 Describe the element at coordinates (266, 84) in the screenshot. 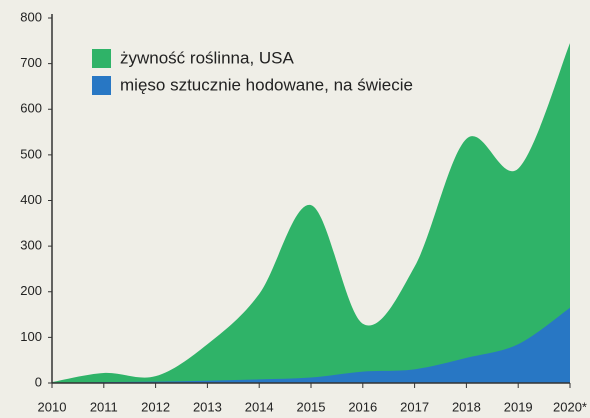

I see `legend-label: mięso sztucznie hodowane, na świecie` at that location.